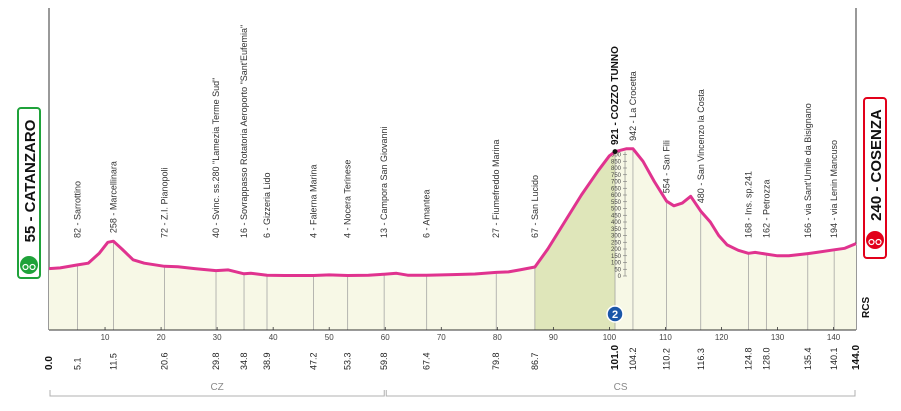 This screenshot has height=411, width=901. I want to click on waypoint-label: 554 - San Fili, so click(667, 166).